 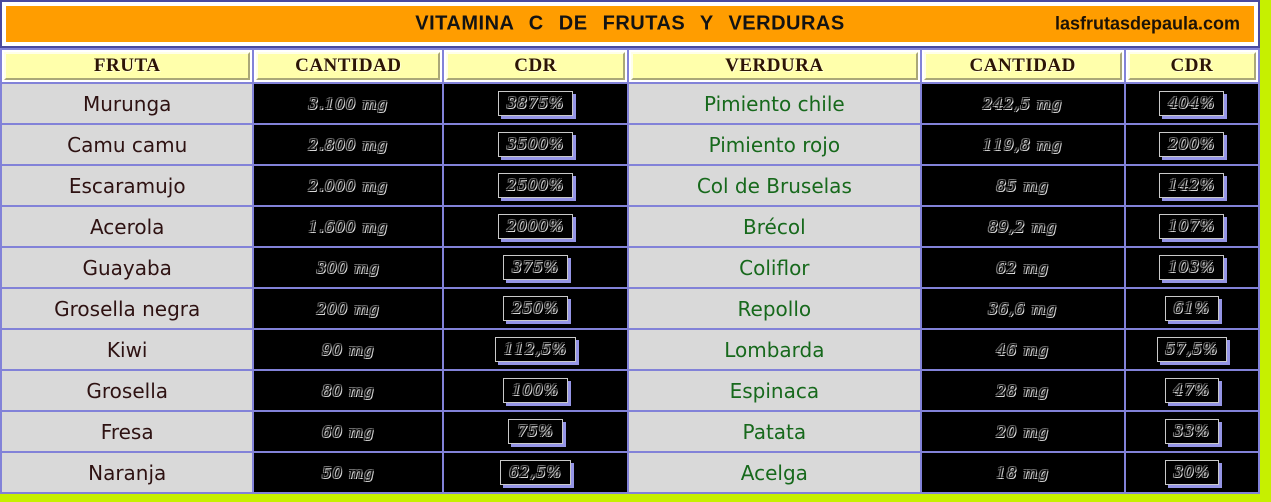 I want to click on fruit-name-cell: Camu camu, so click(x=127, y=144).